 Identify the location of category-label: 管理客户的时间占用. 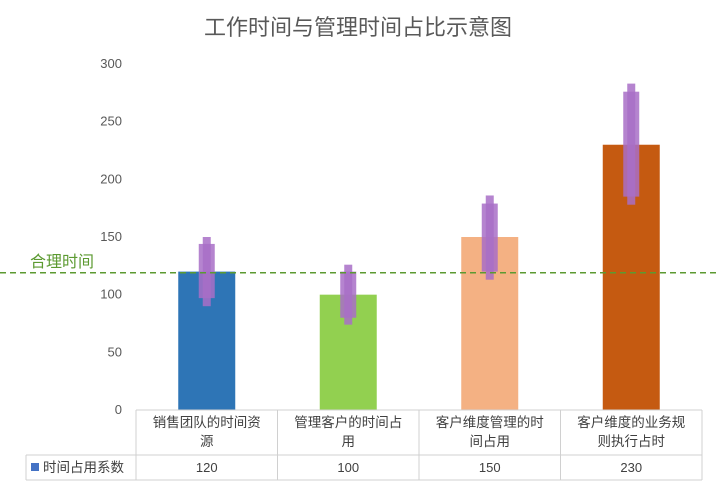
(348, 432).